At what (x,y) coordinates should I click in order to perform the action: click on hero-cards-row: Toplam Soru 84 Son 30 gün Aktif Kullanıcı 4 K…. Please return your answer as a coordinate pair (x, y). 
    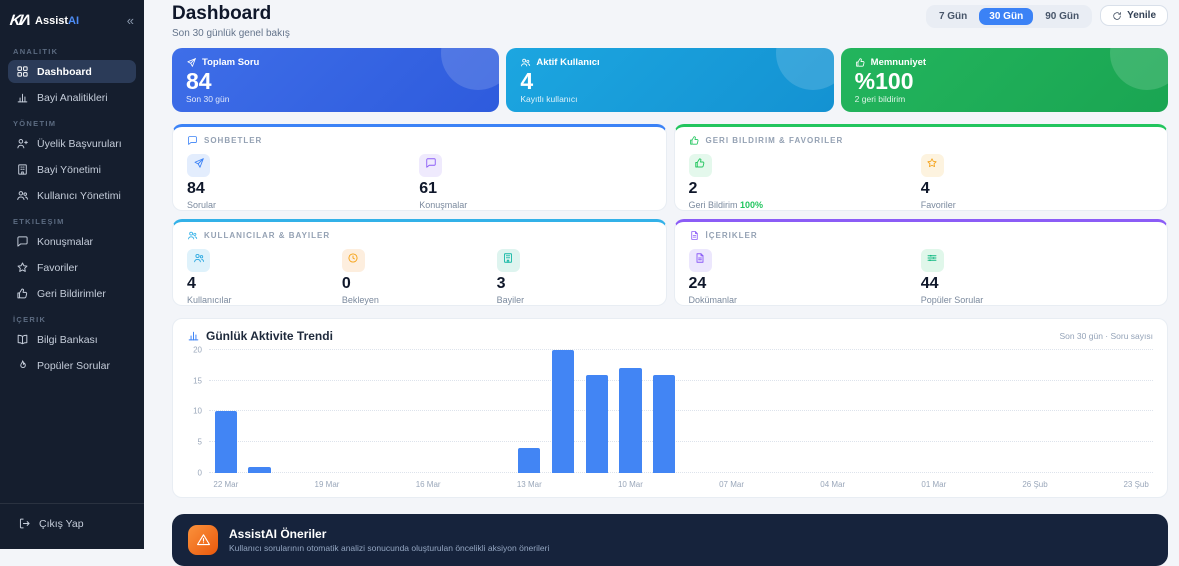
    Looking at the image, I should click on (670, 79).